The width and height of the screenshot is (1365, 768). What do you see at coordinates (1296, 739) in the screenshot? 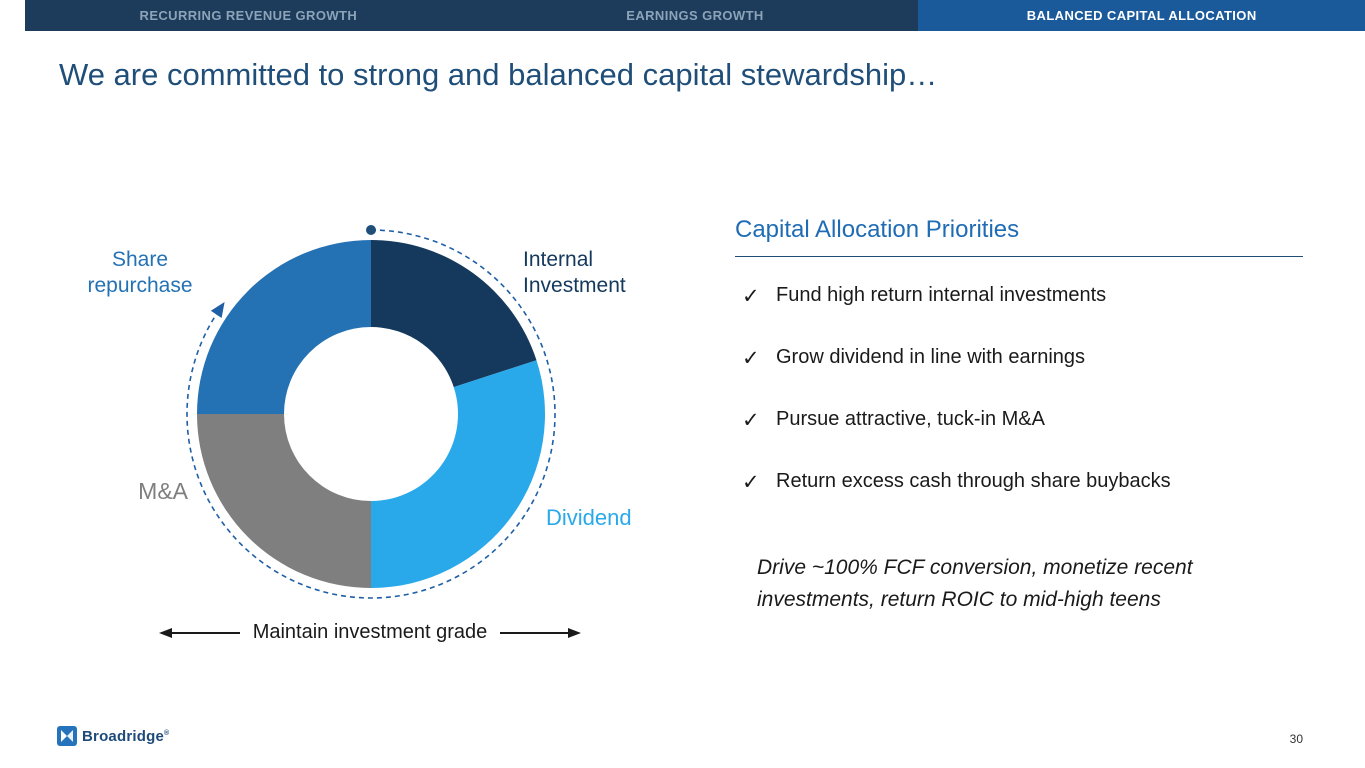
I see `page-number: 30` at bounding box center [1296, 739].